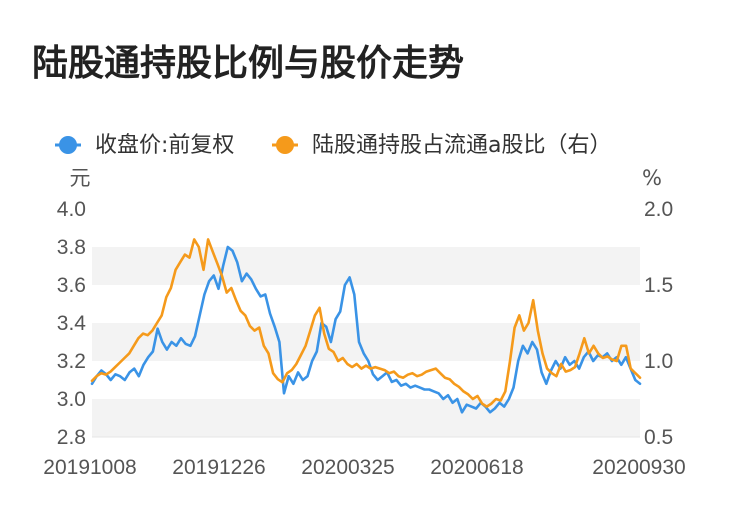 The height and width of the screenshot is (530, 750). Describe the element at coordinates (658, 285) in the screenshot. I see `right-tick-label: 1.5` at that location.